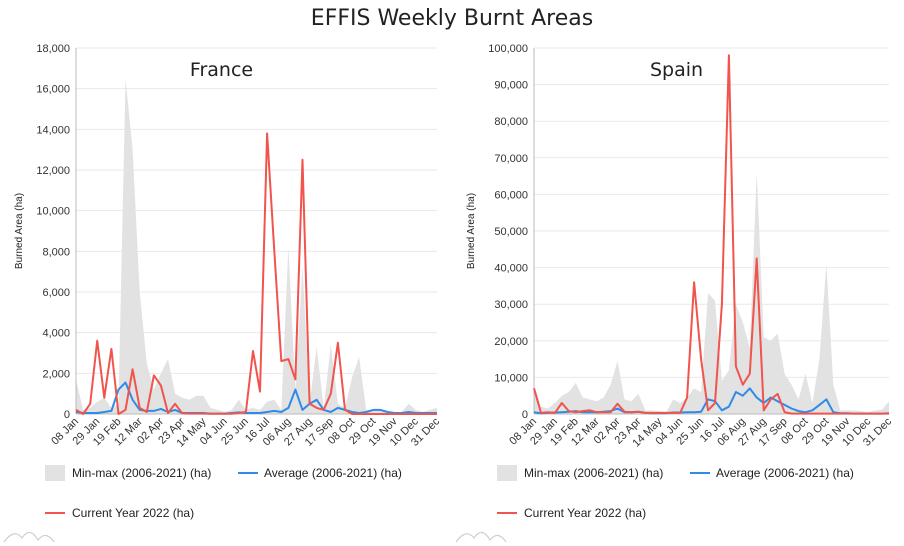 This screenshot has height=546, width=904. What do you see at coordinates (511, 305) in the screenshot?
I see `y-tick-label: 30,000` at bounding box center [511, 305].